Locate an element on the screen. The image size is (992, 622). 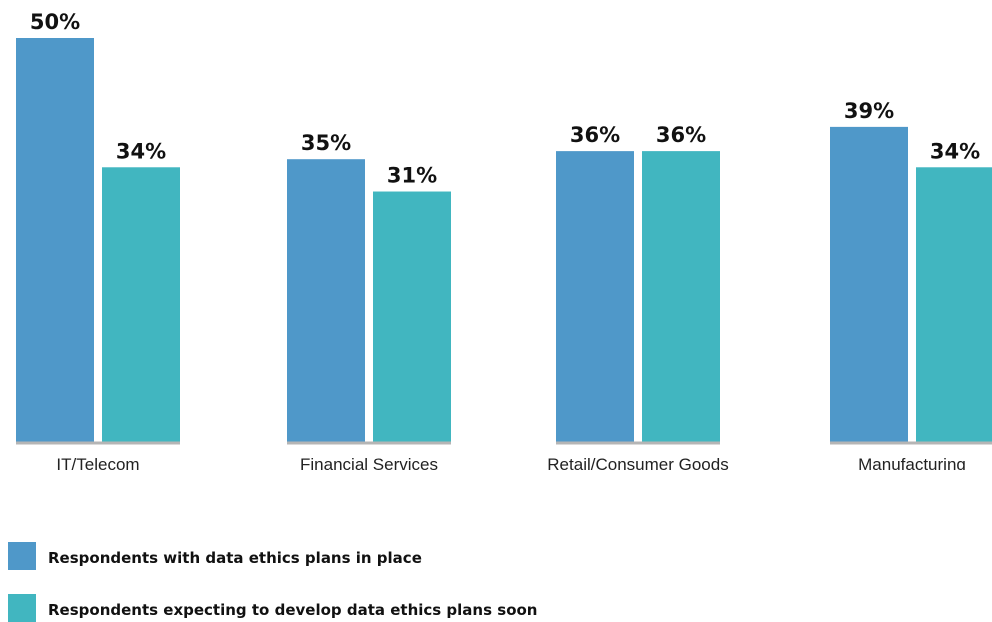
bar-group-manufacturing: 39% 34% Manufacturing is located at coordinates (911, 284).